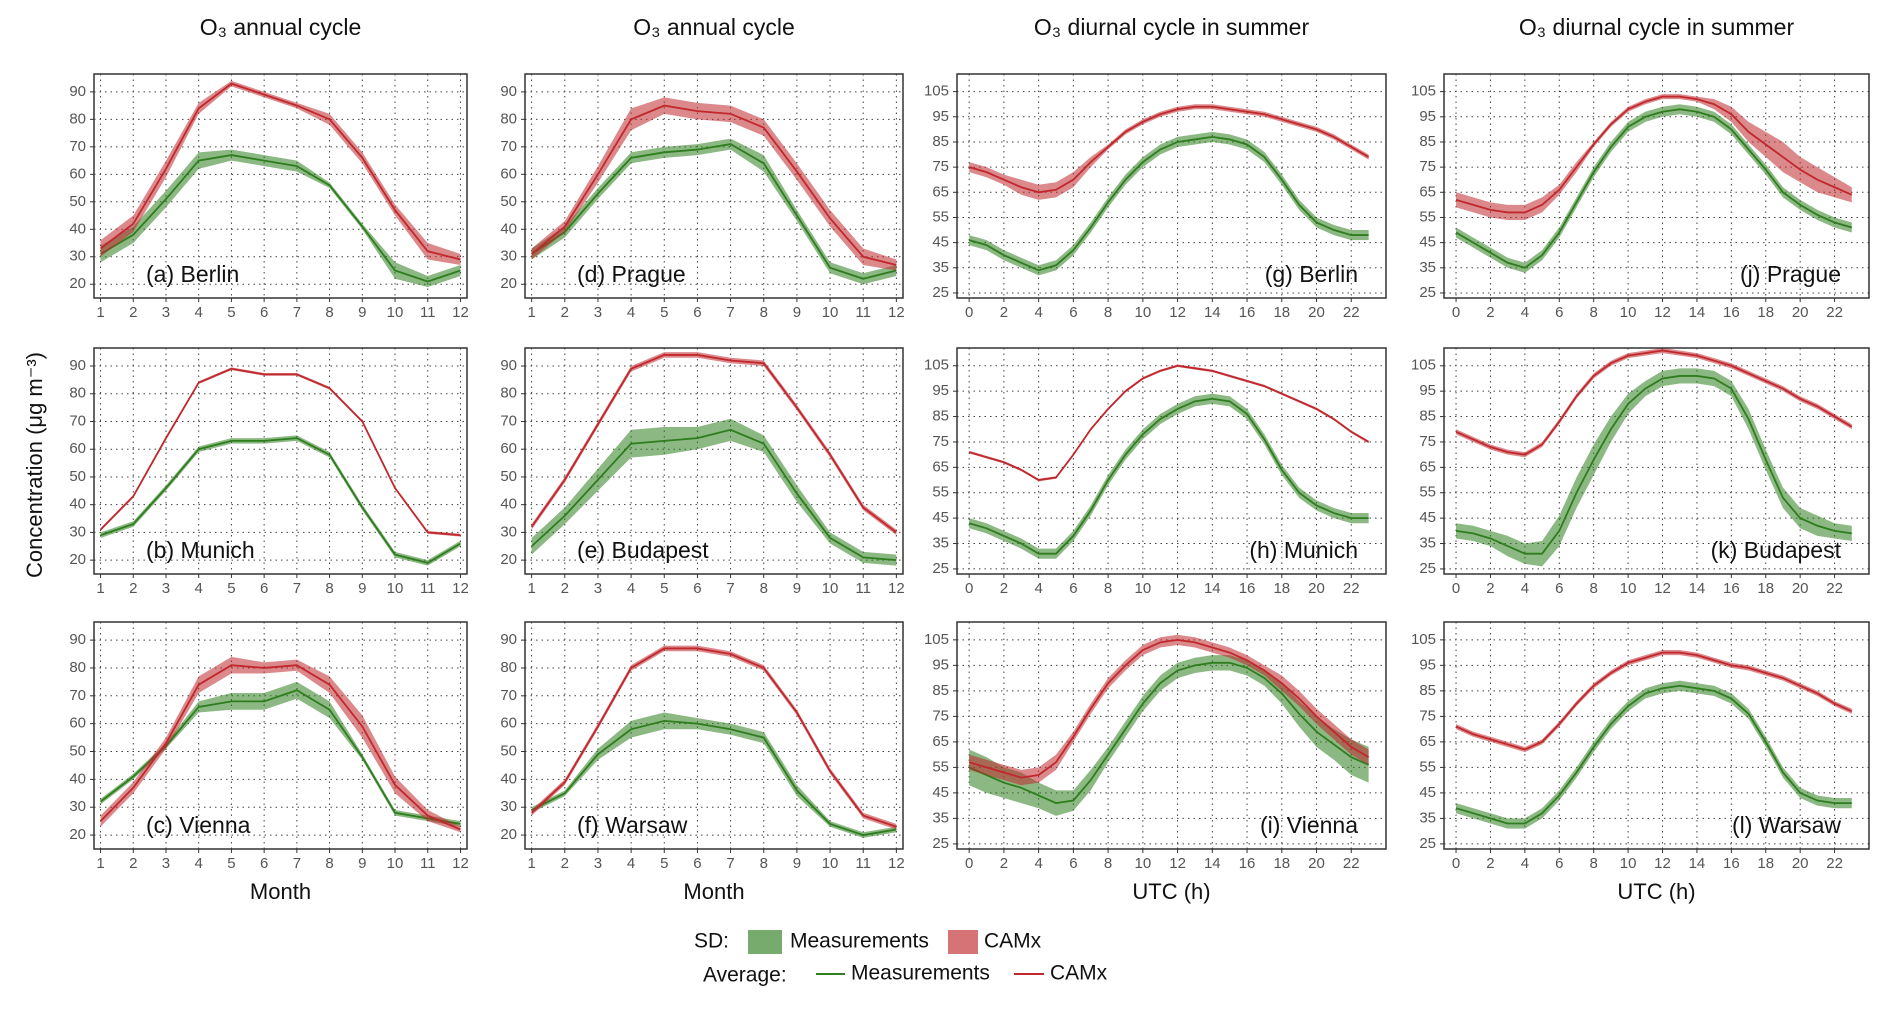  I want to click on y-tick-label: 20, so click(77, 834).